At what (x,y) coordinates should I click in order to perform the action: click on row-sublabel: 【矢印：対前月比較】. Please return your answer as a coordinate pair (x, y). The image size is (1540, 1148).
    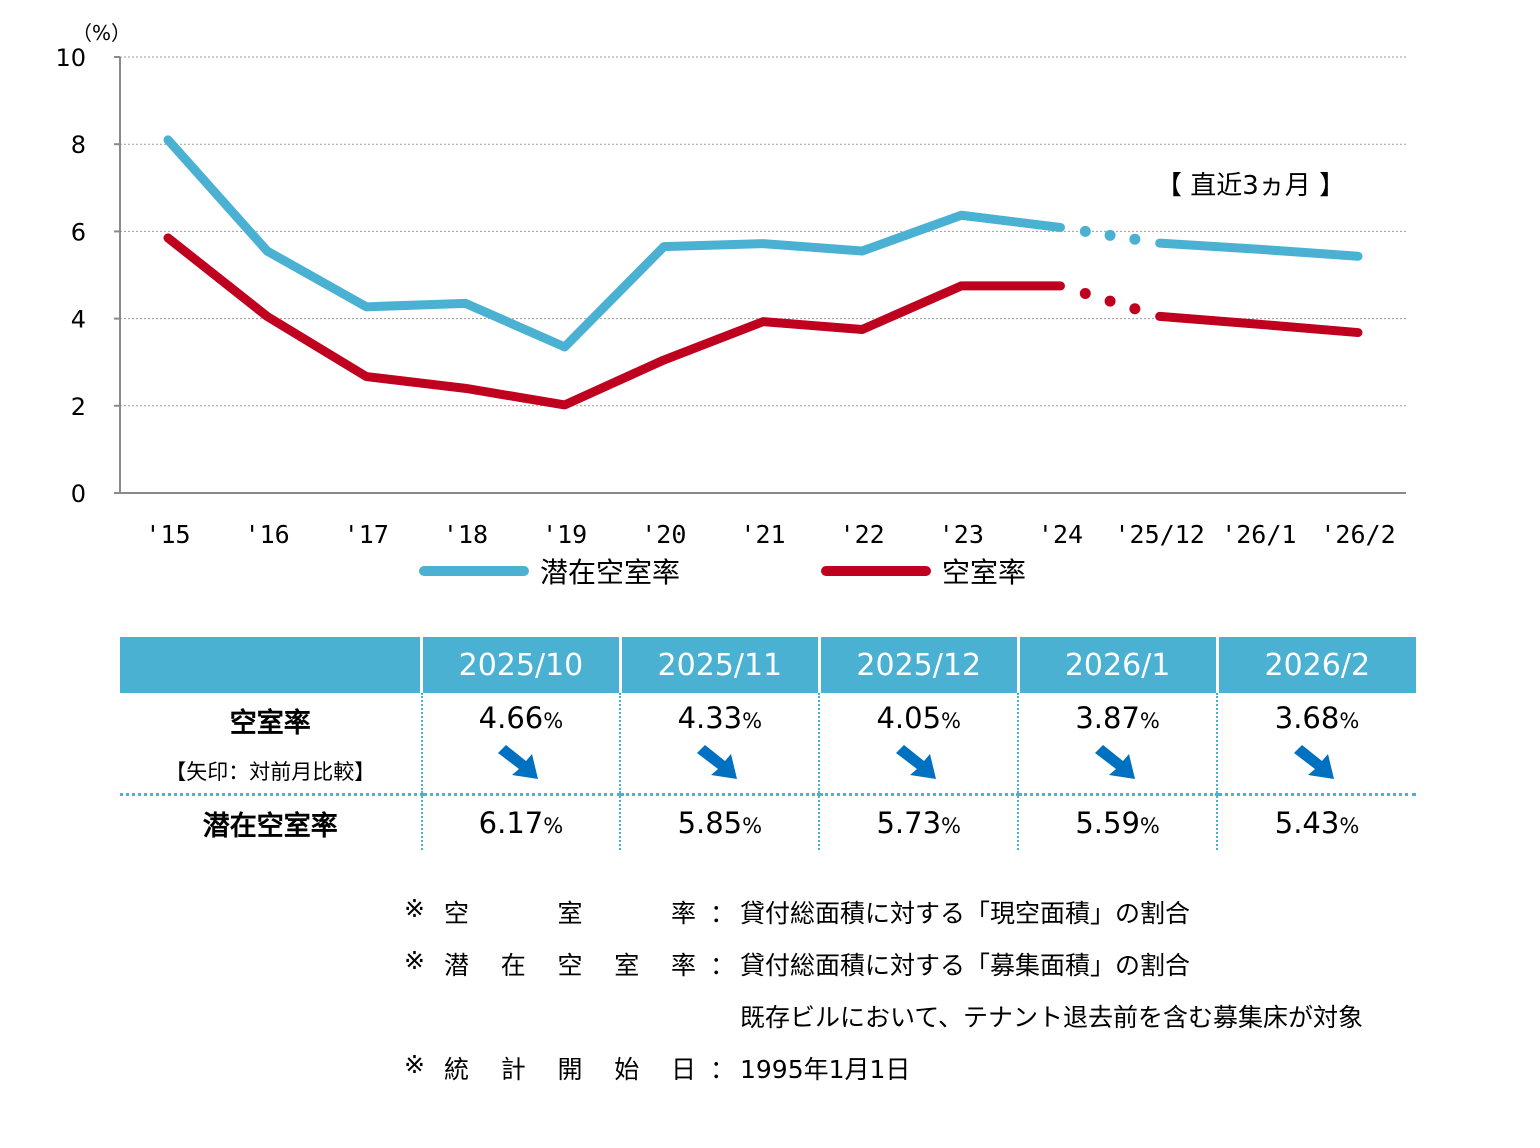
    Looking at the image, I should click on (270, 772).